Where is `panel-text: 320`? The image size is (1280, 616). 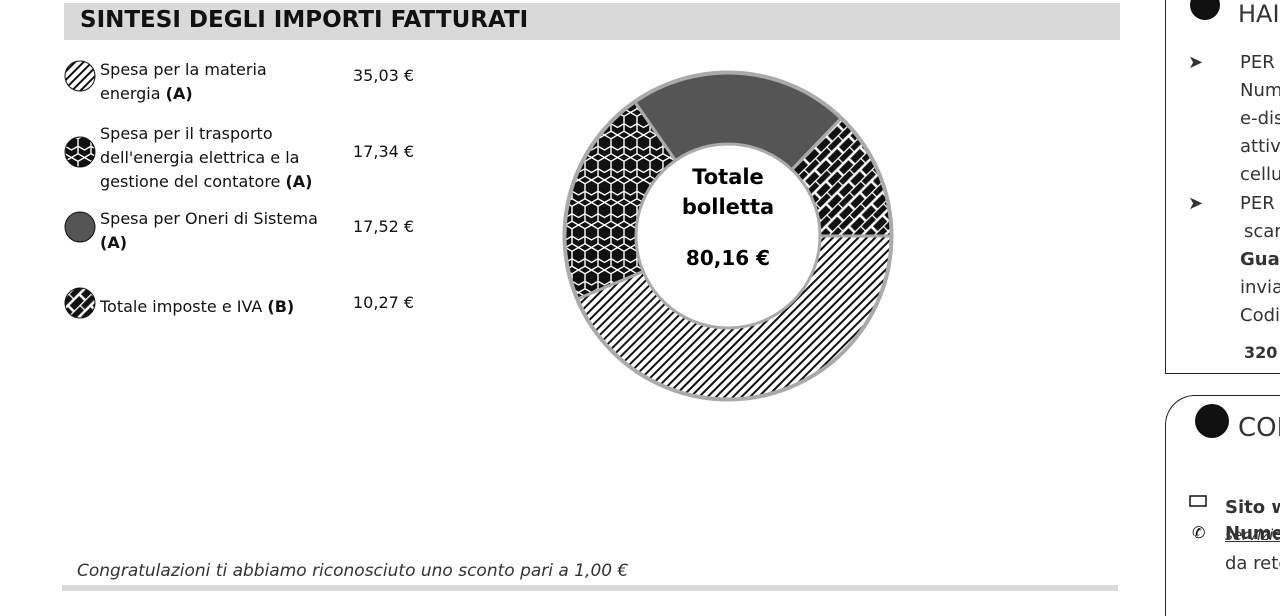
panel-text: 320 is located at coordinates (1261, 352).